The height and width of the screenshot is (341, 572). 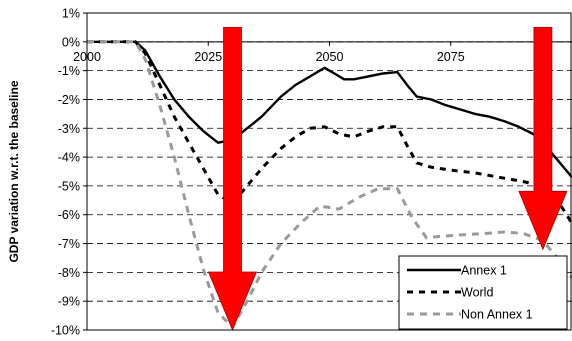 I want to click on y-tick-label: -7%, so click(x=69, y=244).